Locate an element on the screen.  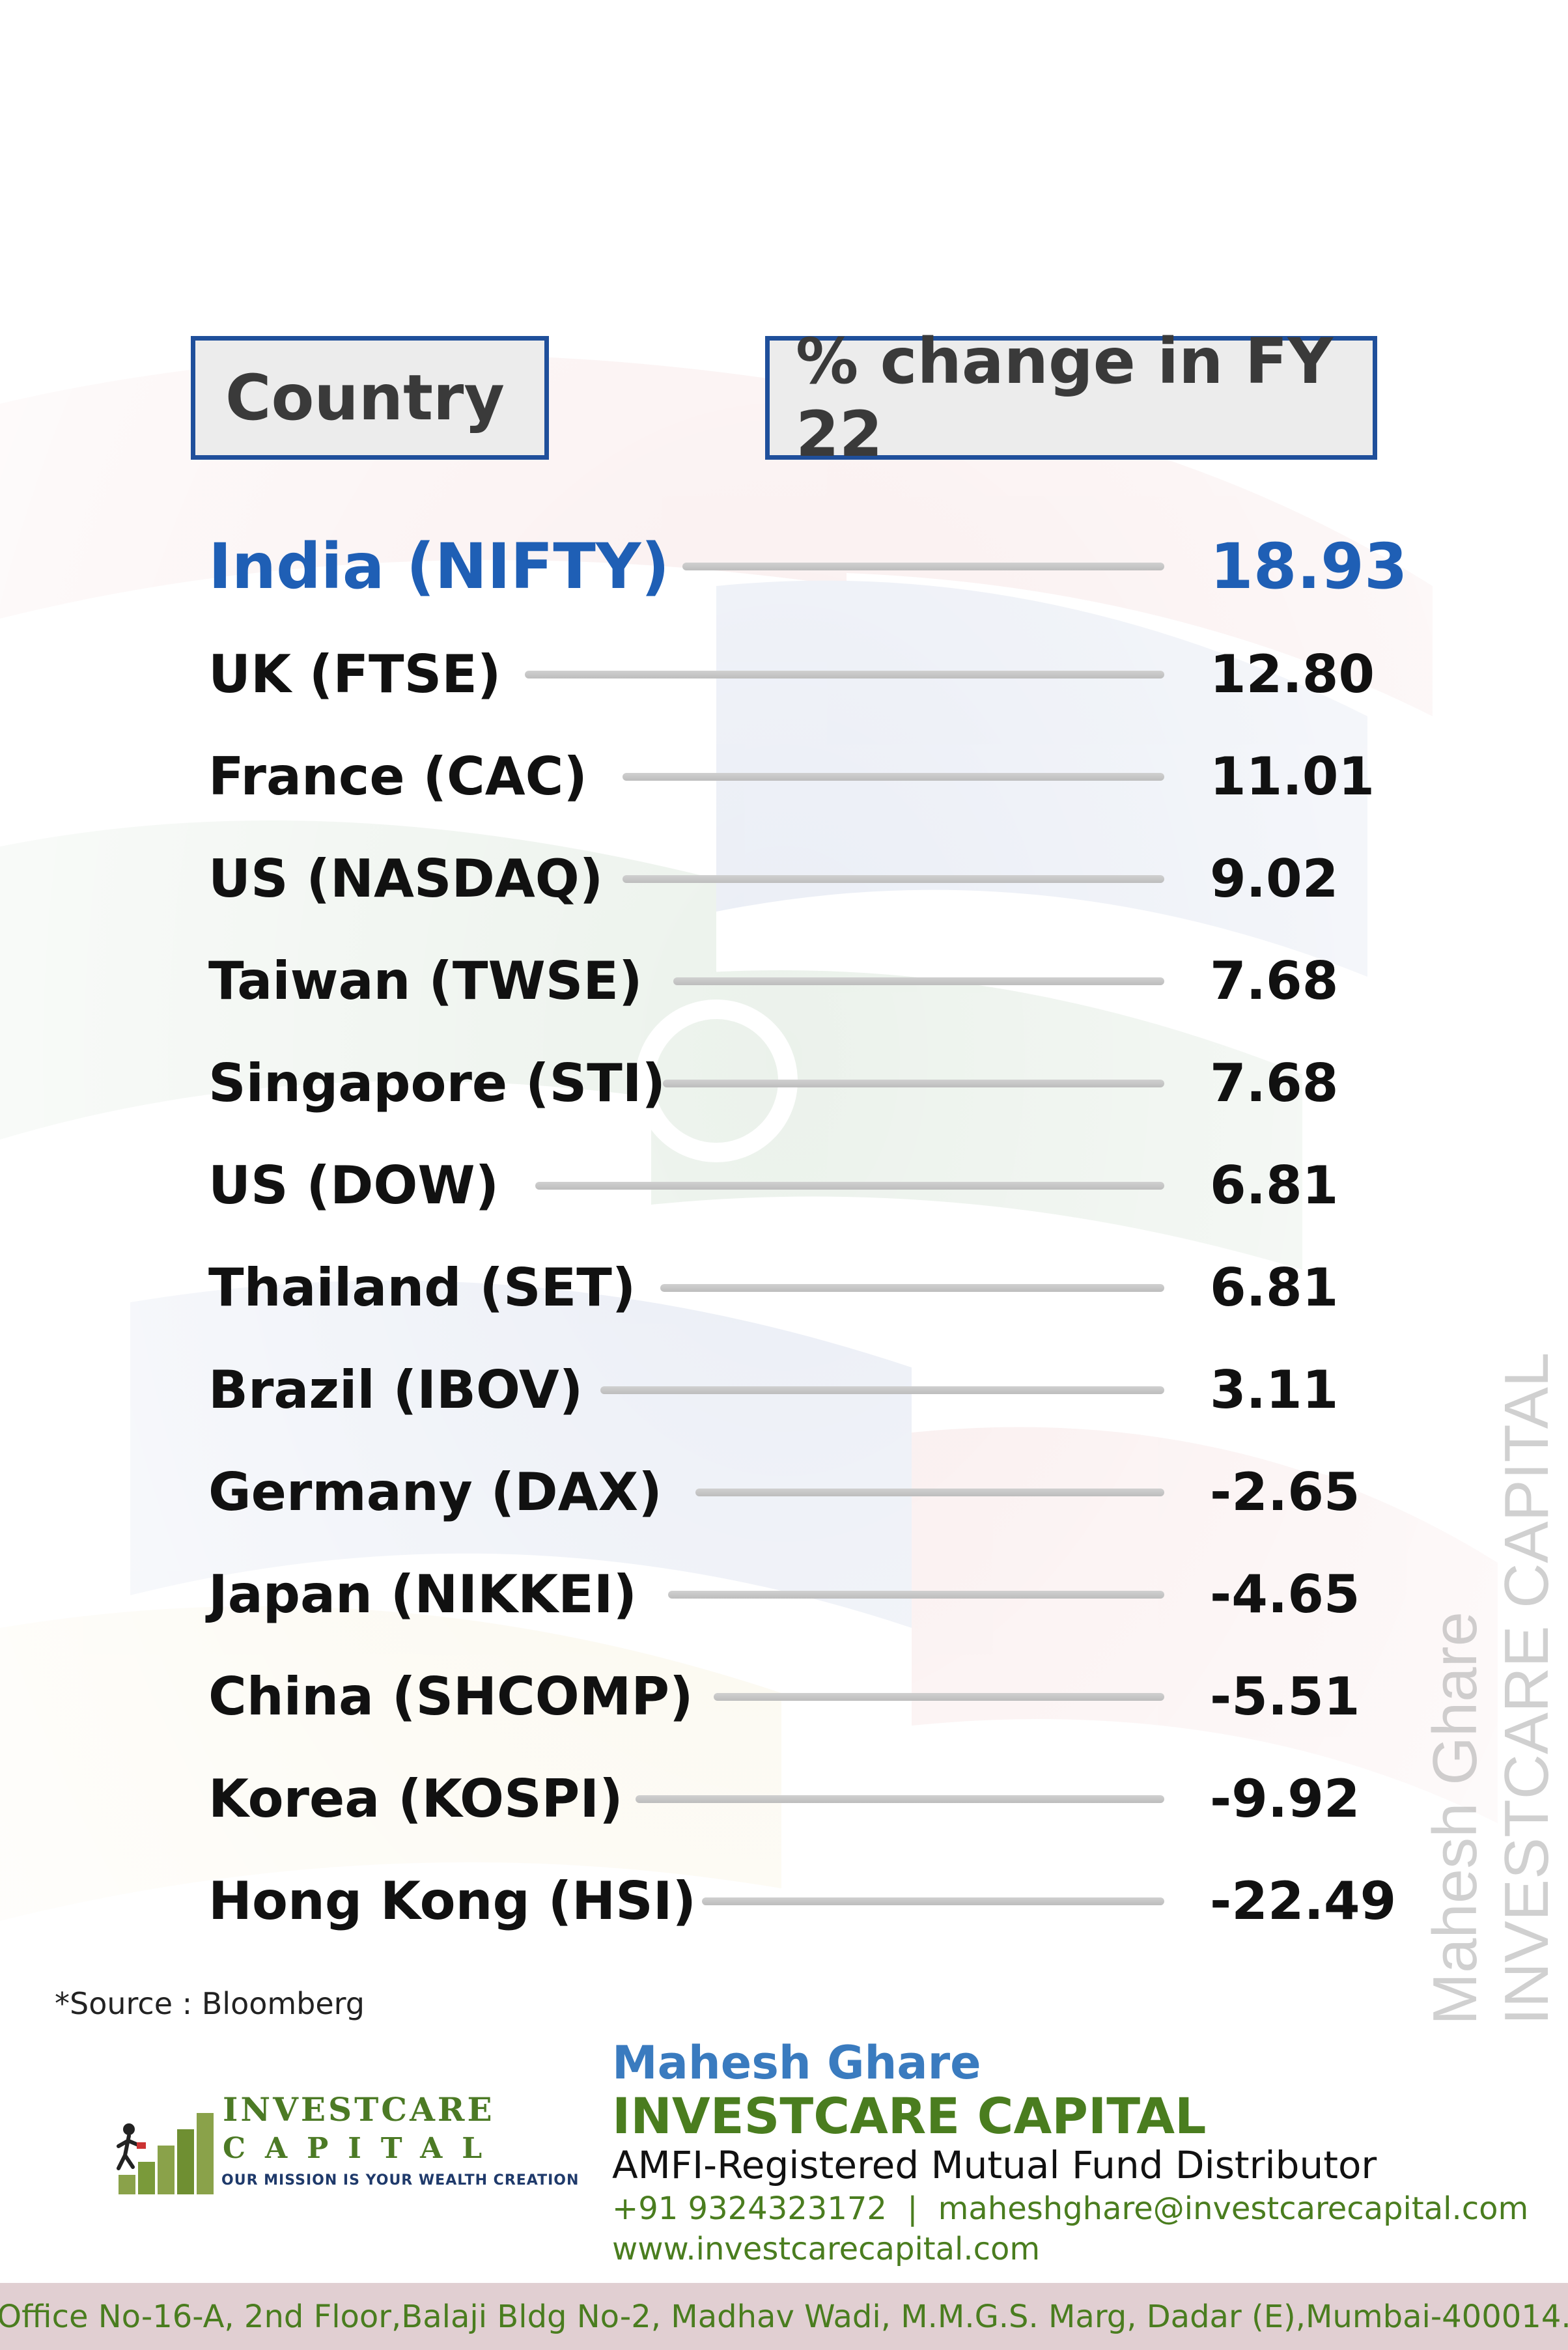
list-item: Taiwan (TWSE) 7.68 is located at coordinates (784, 981).